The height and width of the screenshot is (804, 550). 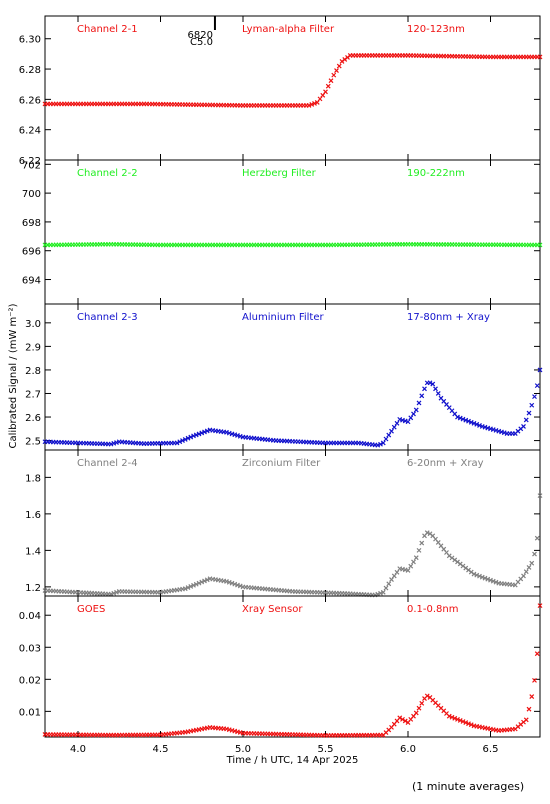 I want to click on y-tick-label: 698, so click(x=31, y=223).